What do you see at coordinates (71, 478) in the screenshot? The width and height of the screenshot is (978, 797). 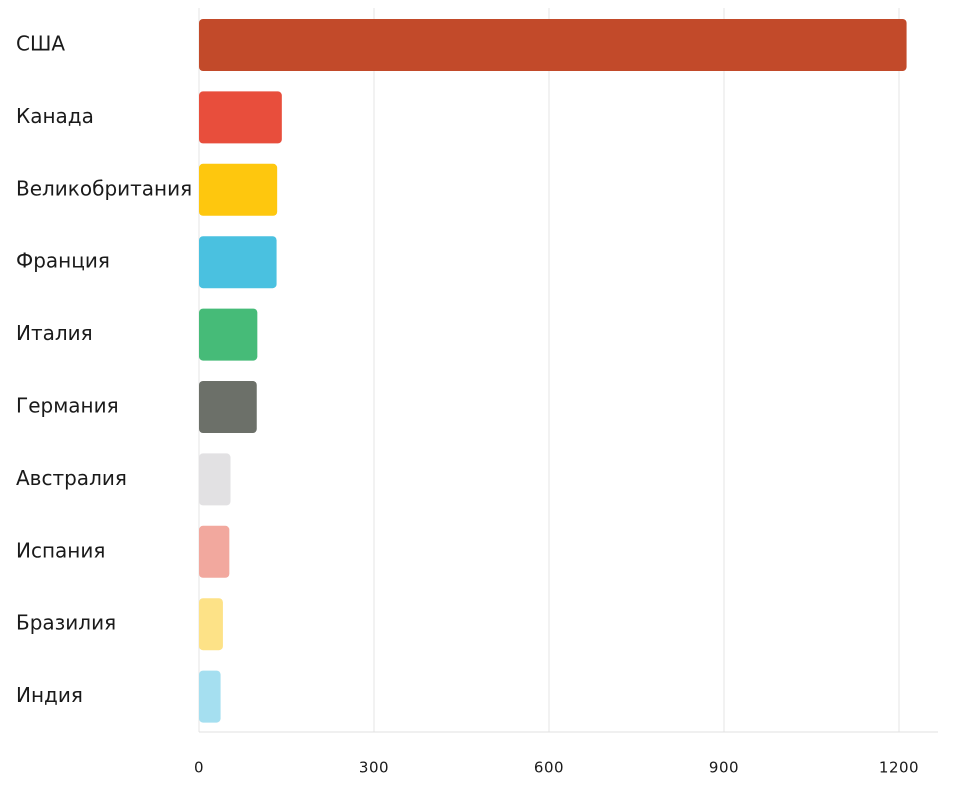 I see `category-label: Австралия` at bounding box center [71, 478].